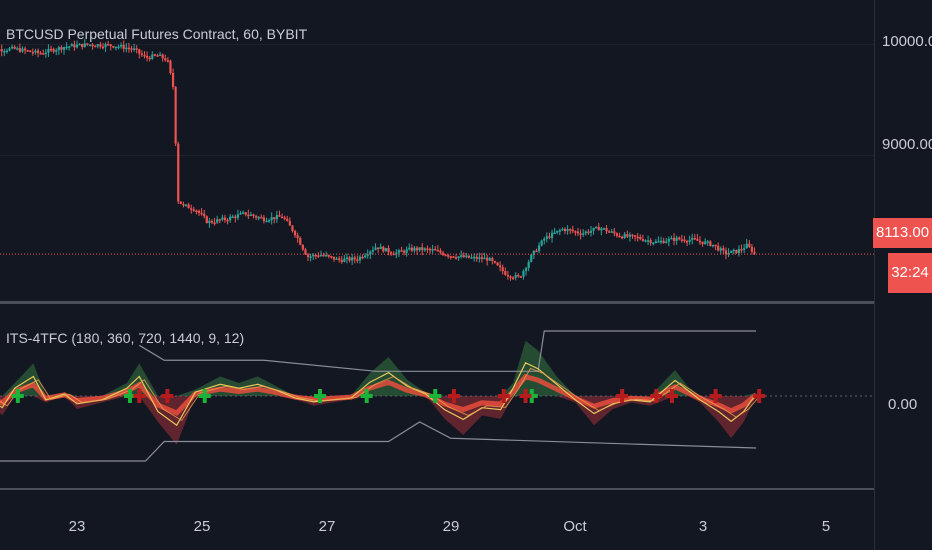 This screenshot has width=932, height=550. What do you see at coordinates (903, 404) in the screenshot?
I see `indicator-y-tick-zero: 0.00` at bounding box center [903, 404].